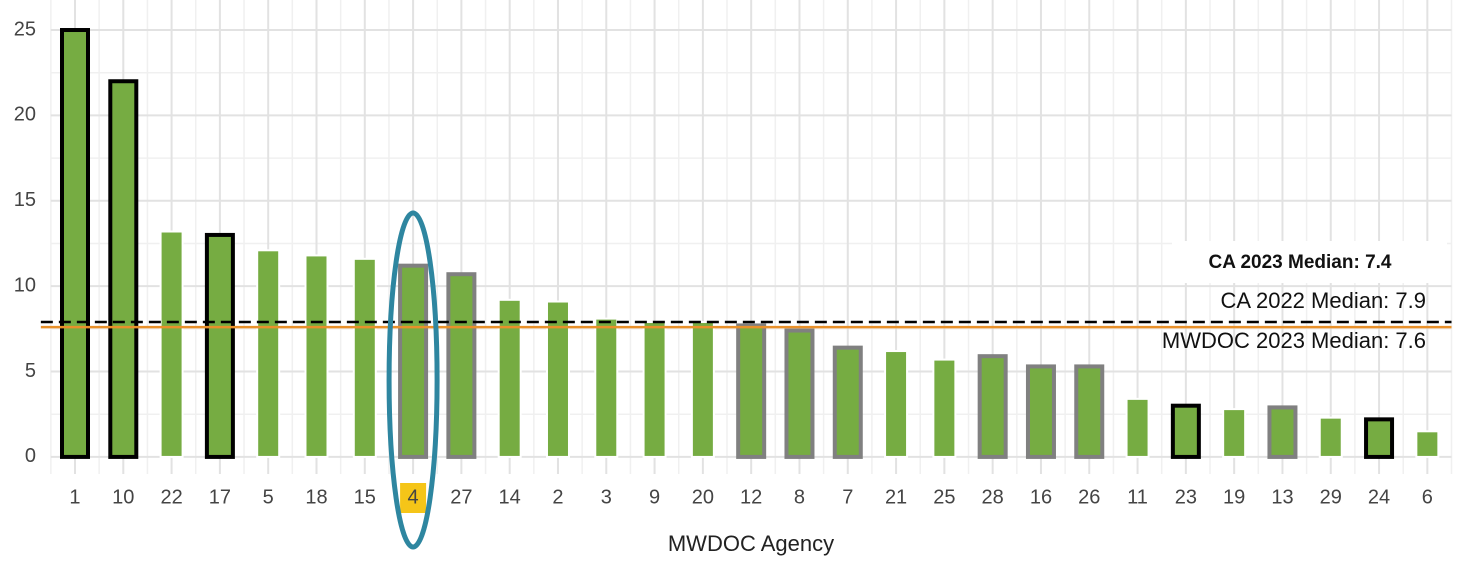 The image size is (1473, 561). I want to click on y-tick-label: 15, so click(25, 200).